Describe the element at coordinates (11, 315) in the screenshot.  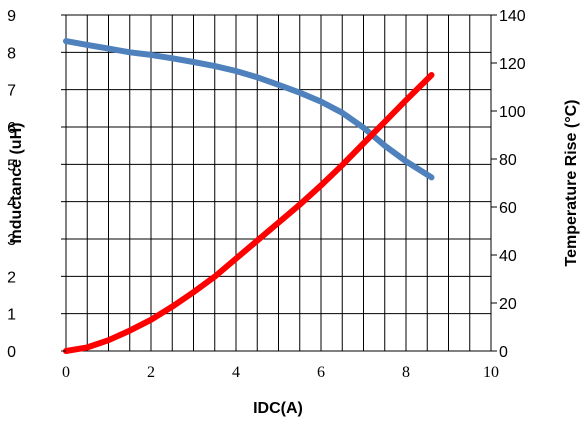
I see `y-left-tick-label: 1` at that location.